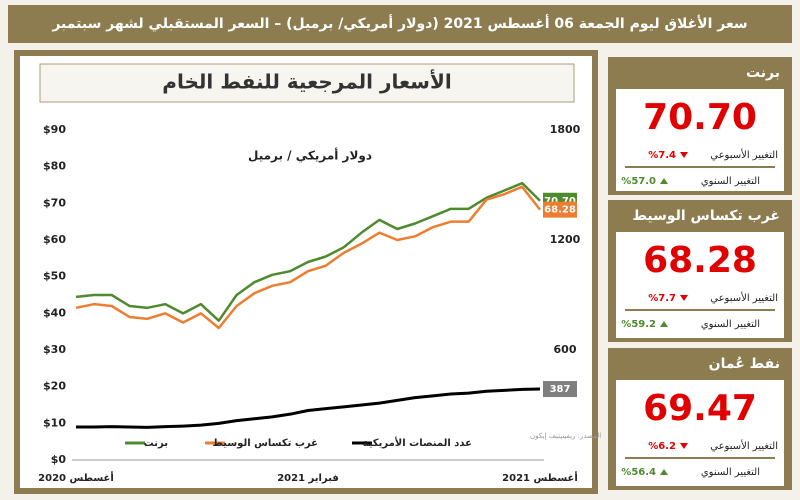  What do you see at coordinates (54, 166) in the screenshot?
I see `y-tick-label: $80` at bounding box center [54, 166].